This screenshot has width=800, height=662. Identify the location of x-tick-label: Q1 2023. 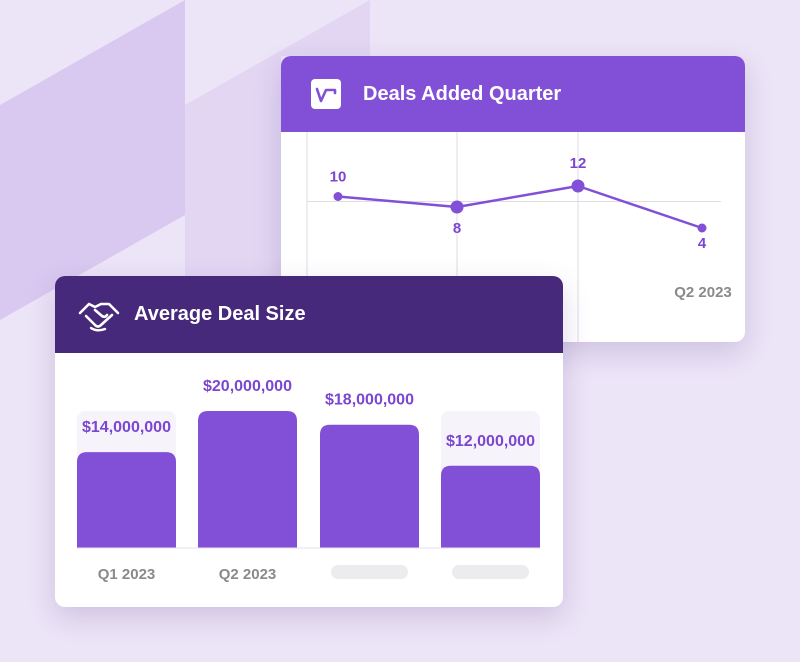
(127, 574).